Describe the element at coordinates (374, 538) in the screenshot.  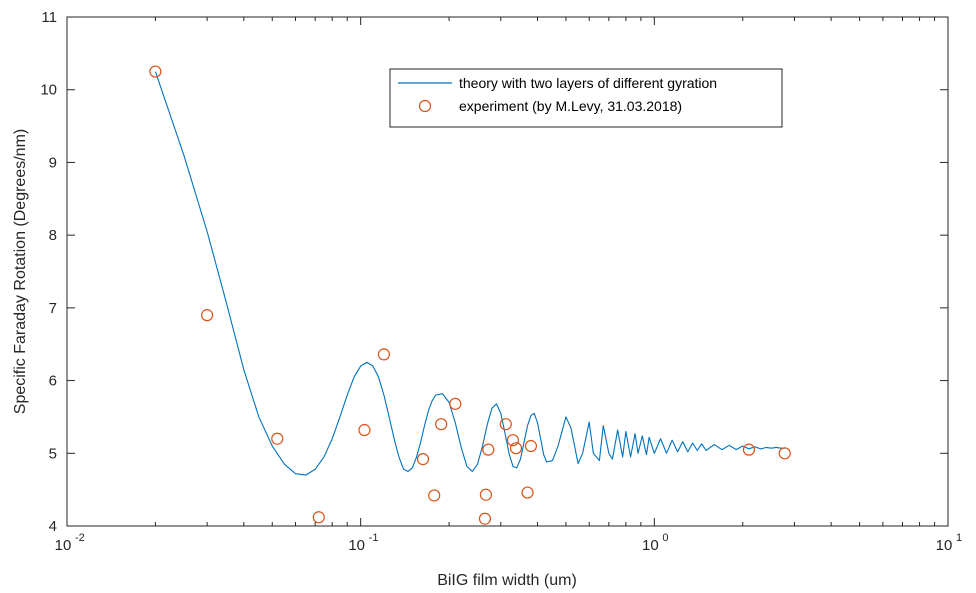
I see `x-tick-exponent: -1` at that location.